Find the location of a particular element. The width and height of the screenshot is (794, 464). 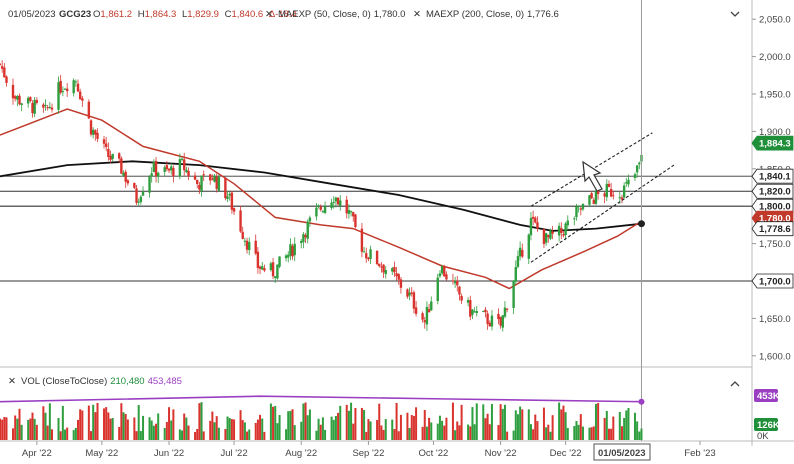

y-tick-label: 1,950.0 is located at coordinates (775, 95).